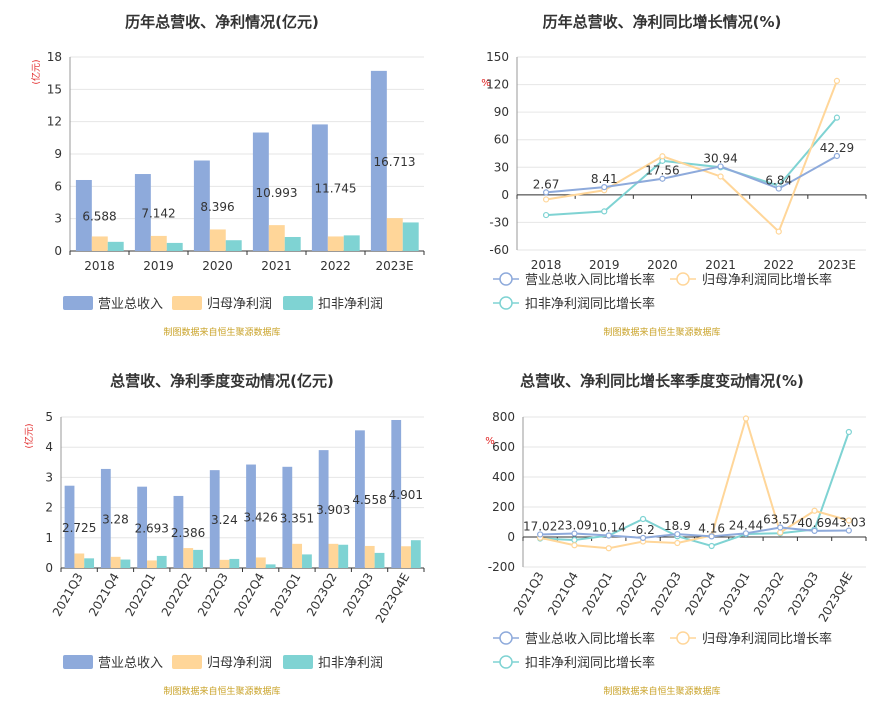 This screenshot has height=713, width=896. I want to click on x-tick-label: 2022, so click(778, 265).